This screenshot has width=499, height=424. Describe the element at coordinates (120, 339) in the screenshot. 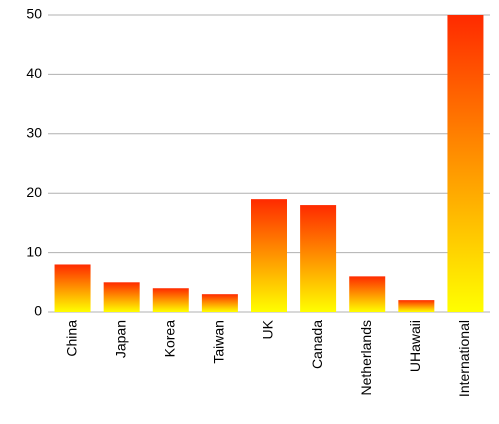

I see `x-tick-label: Japan` at that location.